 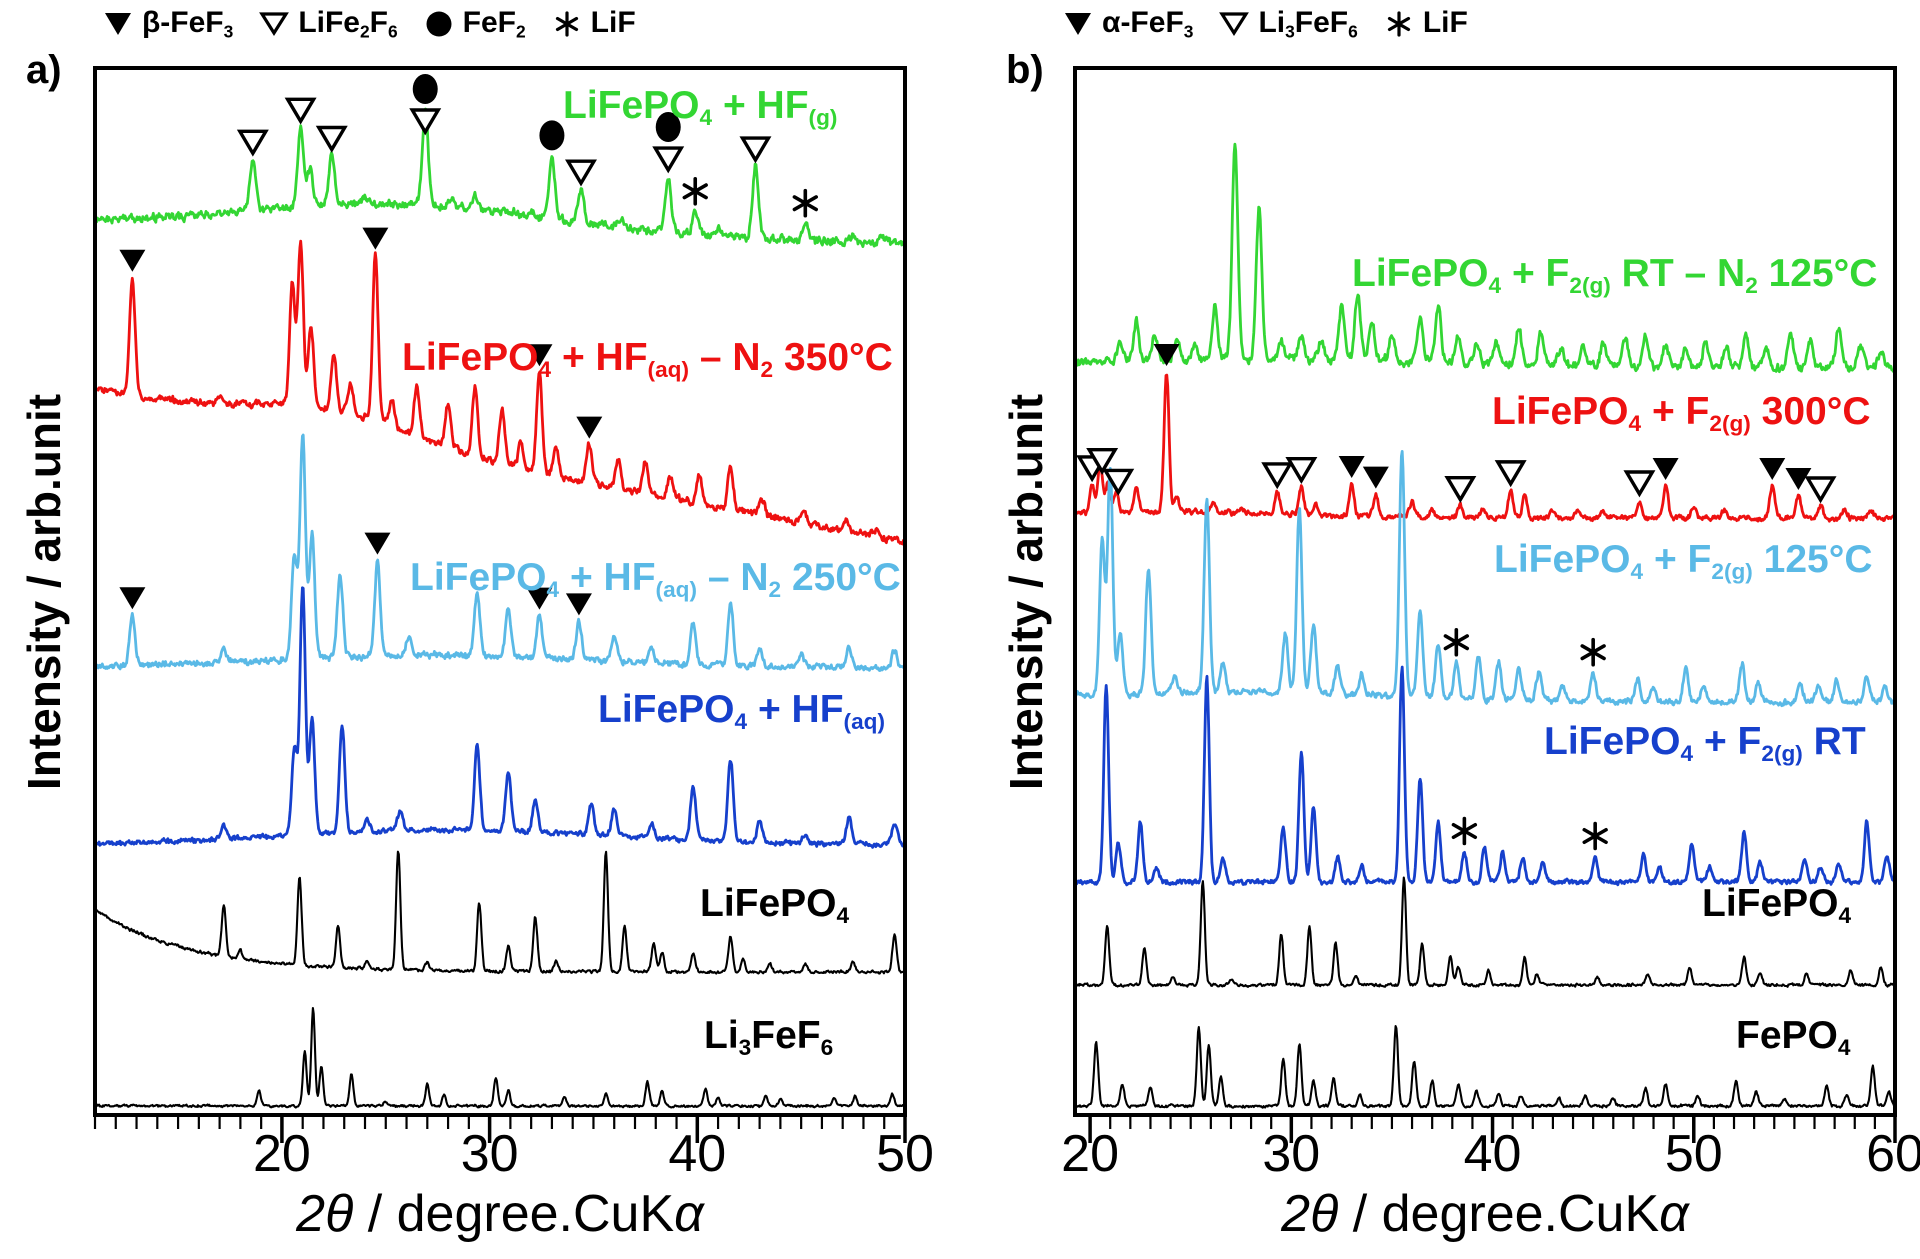 I want to click on trace-lifepo4-ref-a, so click(x=500, y=912).